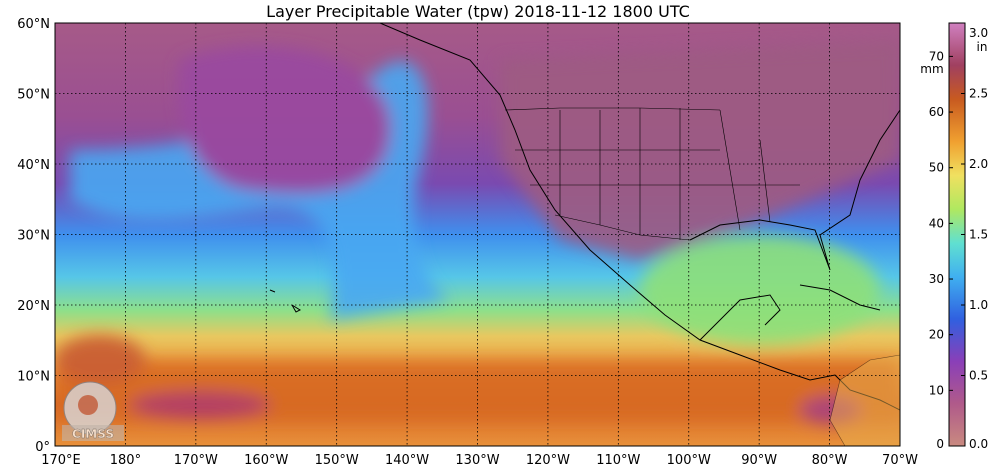  Describe the element at coordinates (548, 460) in the screenshot. I see `longitude-label: 120°W` at that location.